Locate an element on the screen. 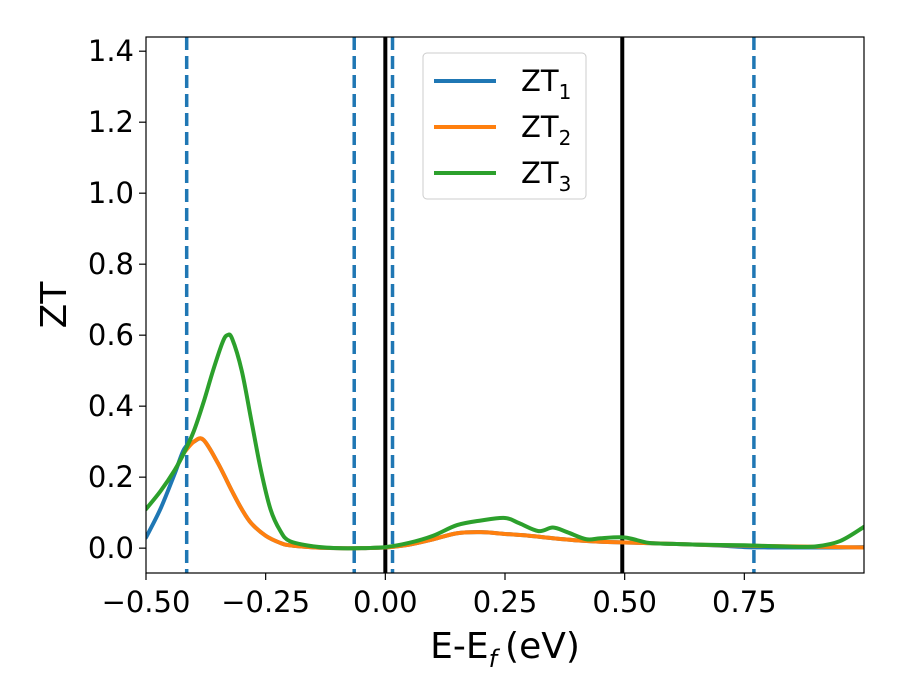  x-tick-label: 0.00 is located at coordinates (385, 602).